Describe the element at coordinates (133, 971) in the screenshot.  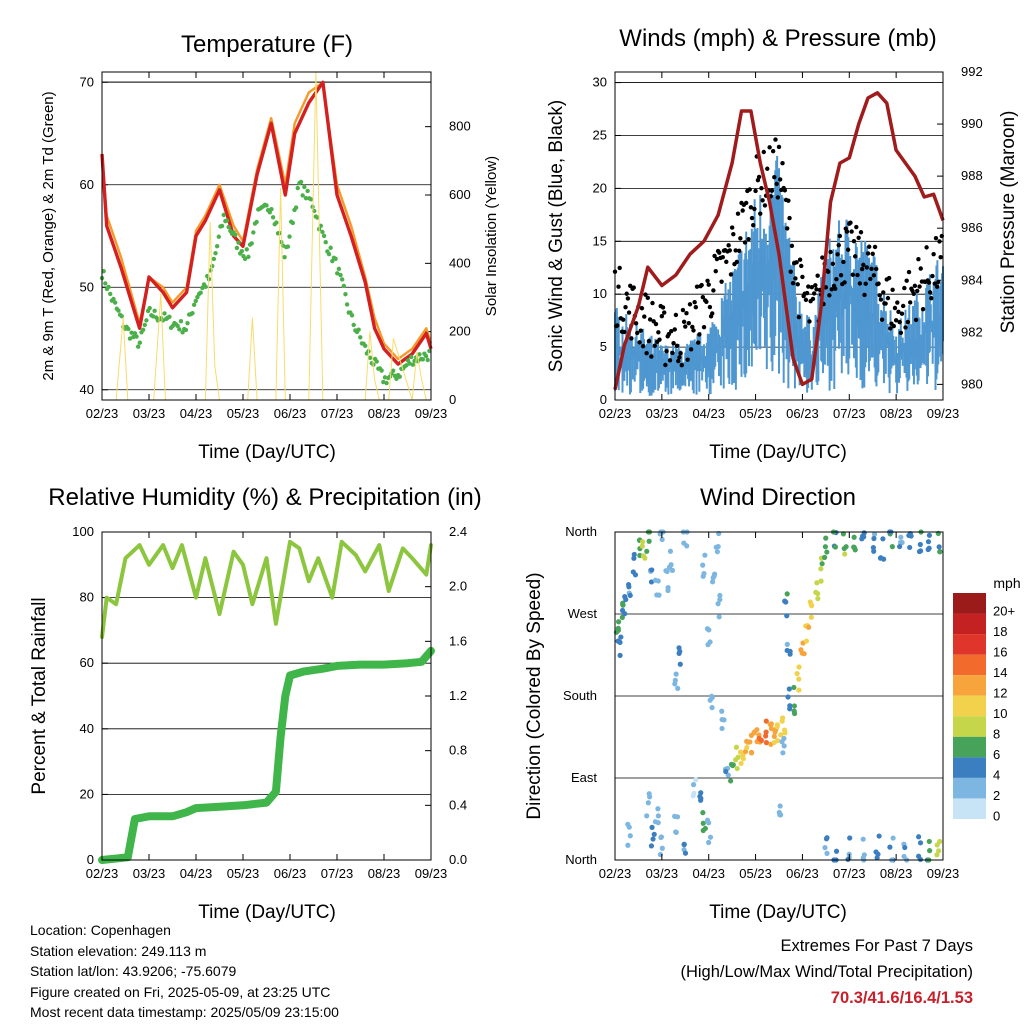
I see `station-latlon: Station lat/lon: 43.9206; -75.6079` at that location.